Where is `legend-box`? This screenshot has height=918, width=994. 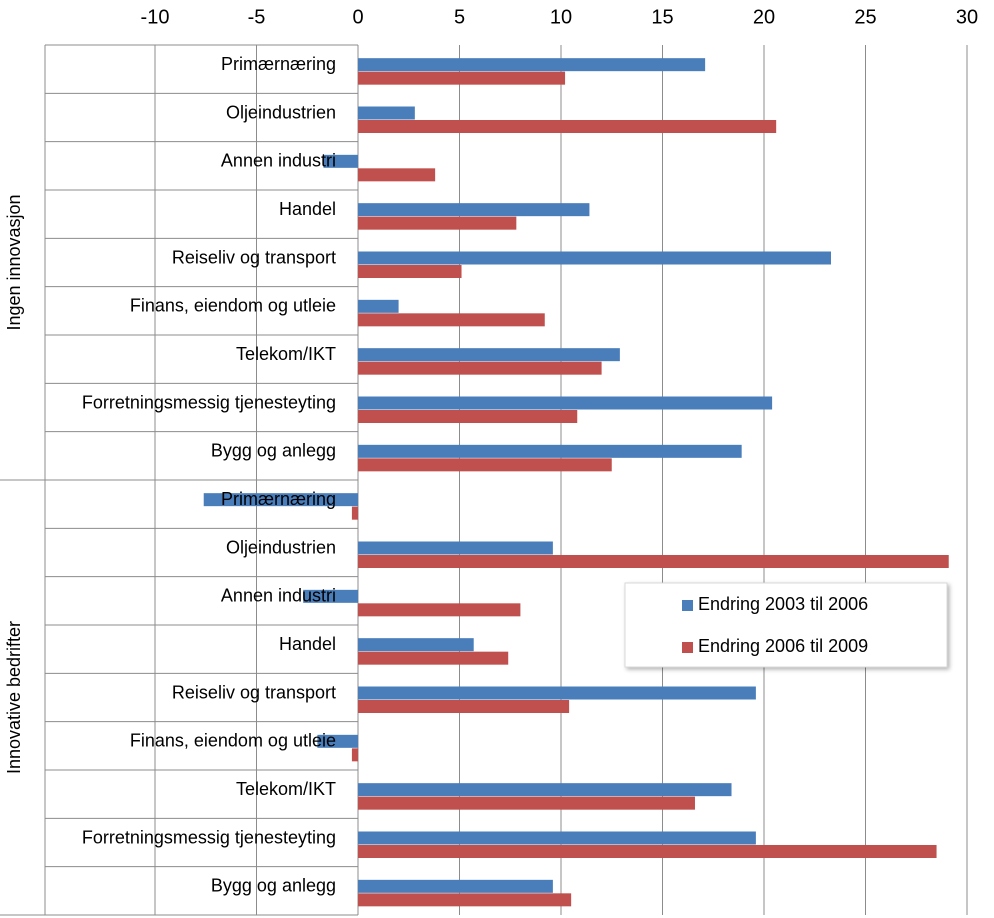
legend-box is located at coordinates (786, 625).